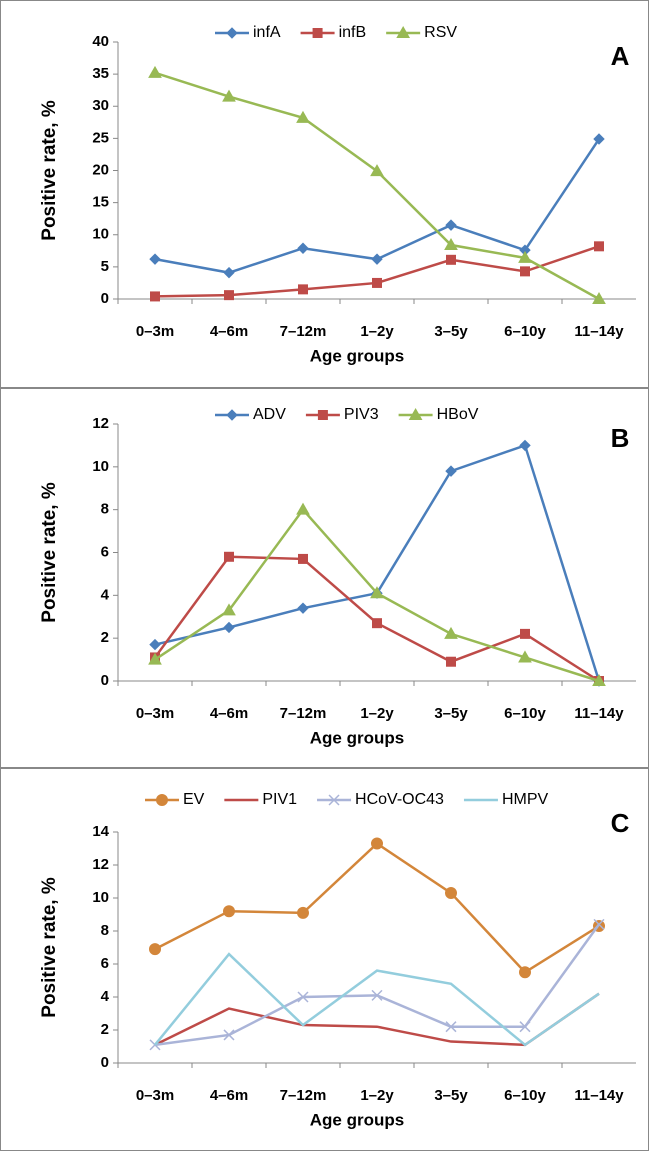 The height and width of the screenshot is (1151, 650). Describe the element at coordinates (105, 996) in the screenshot. I see `y-tick-label: 4` at that location.